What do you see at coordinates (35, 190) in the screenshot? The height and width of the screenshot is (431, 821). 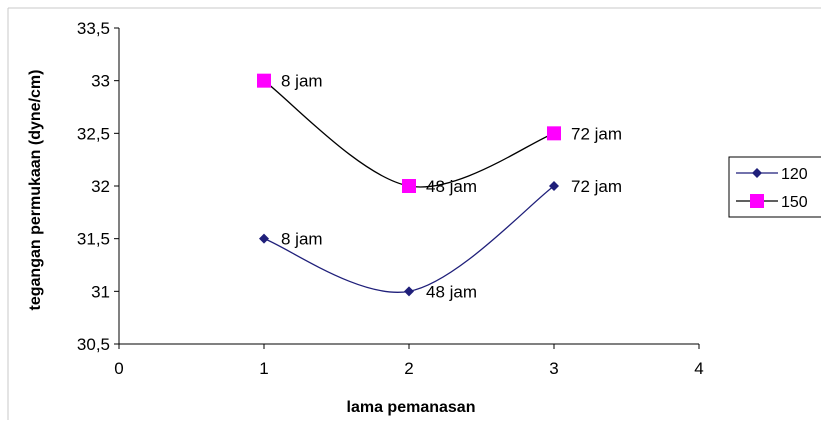 I see `y-axis-title: tegangan permukaan (dyne/cm)` at bounding box center [35, 190].